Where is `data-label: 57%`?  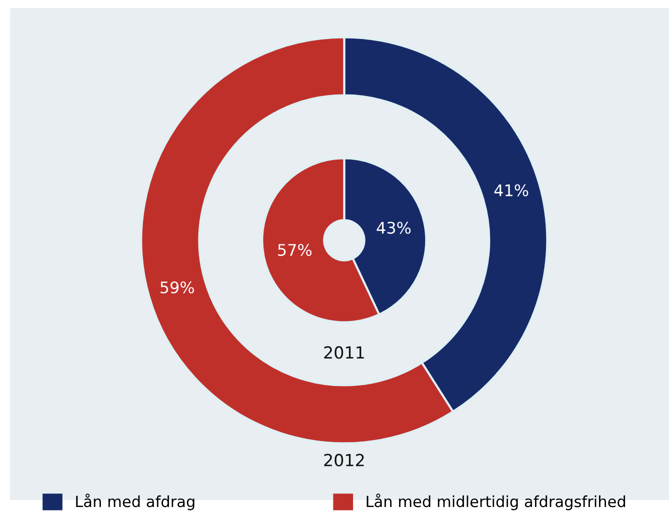
data-label: 57% is located at coordinates (295, 250).